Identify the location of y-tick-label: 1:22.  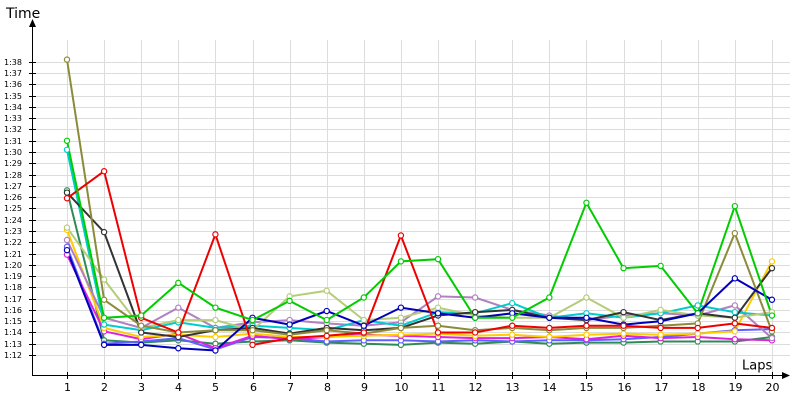
(13, 242).